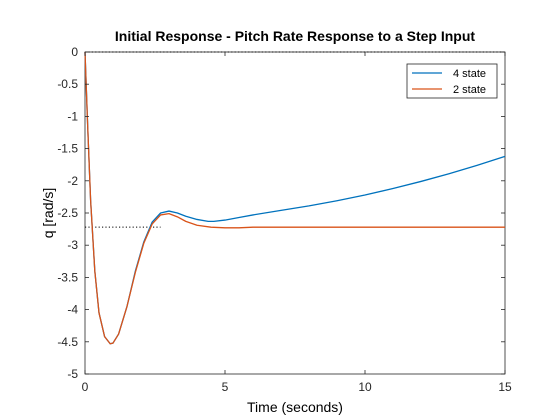 The image size is (560, 420). I want to click on x-axis-label: Time (seconds), so click(295, 407).